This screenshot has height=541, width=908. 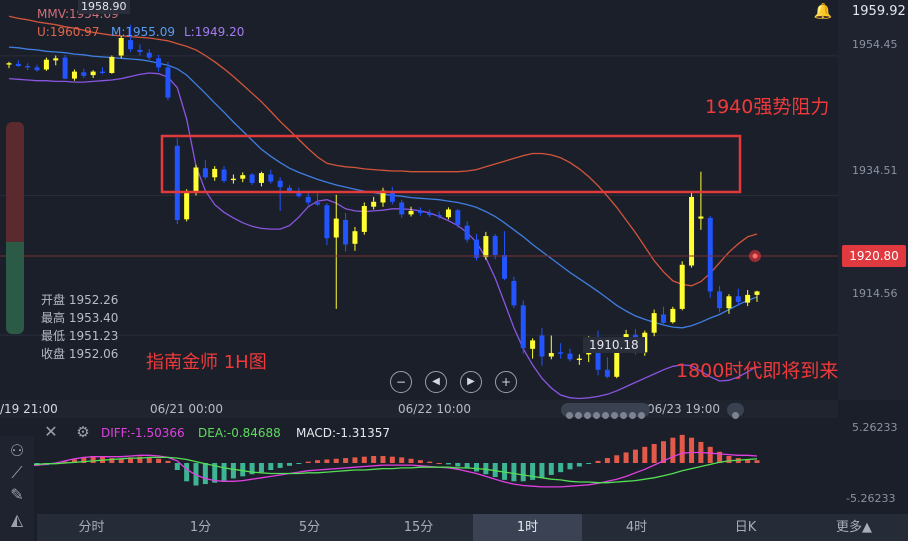 What do you see at coordinates (471, 382) in the screenshot?
I see `step-forward-button: ▶` at bounding box center [471, 382].